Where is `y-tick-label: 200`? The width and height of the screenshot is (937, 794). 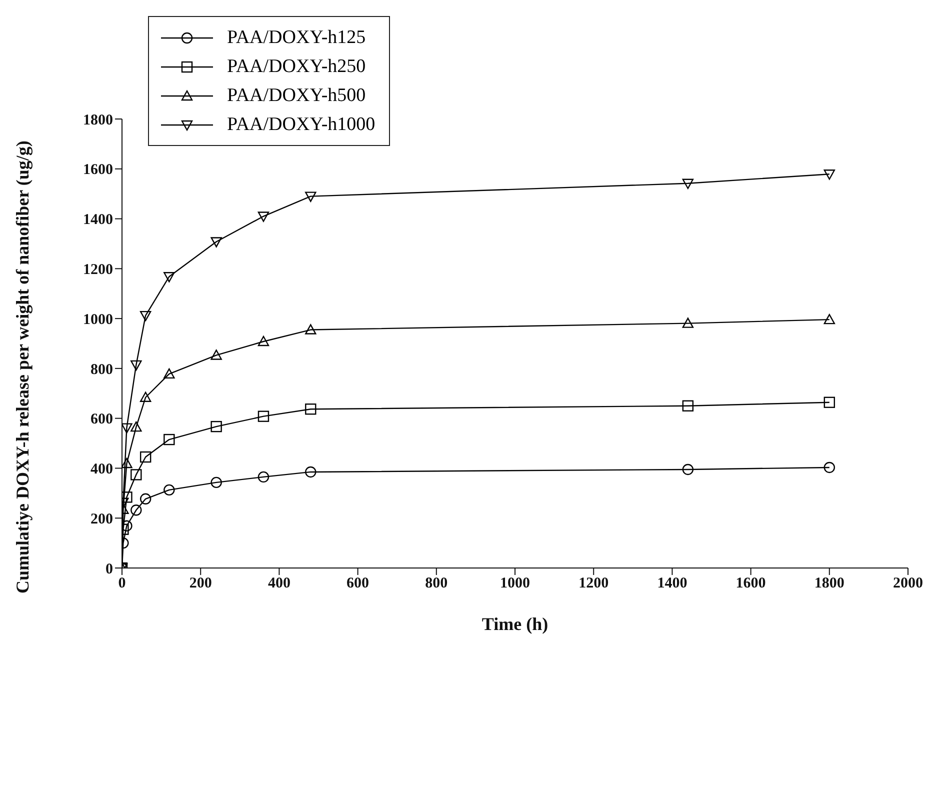
y-tick-label: 200 is located at coordinates (101, 519).